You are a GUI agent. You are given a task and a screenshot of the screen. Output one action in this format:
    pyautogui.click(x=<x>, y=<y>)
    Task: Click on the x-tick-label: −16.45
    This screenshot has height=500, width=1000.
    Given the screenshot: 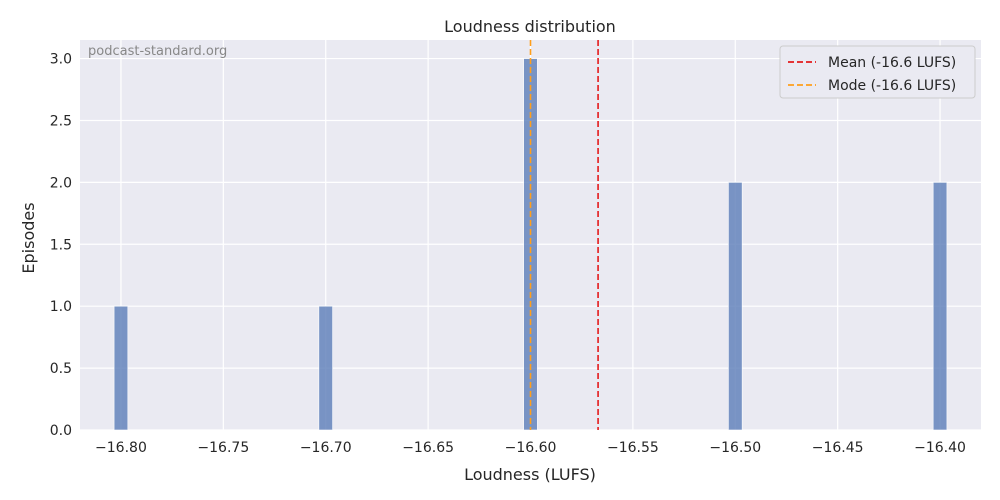 What is the action you would take?
    pyautogui.click(x=838, y=448)
    